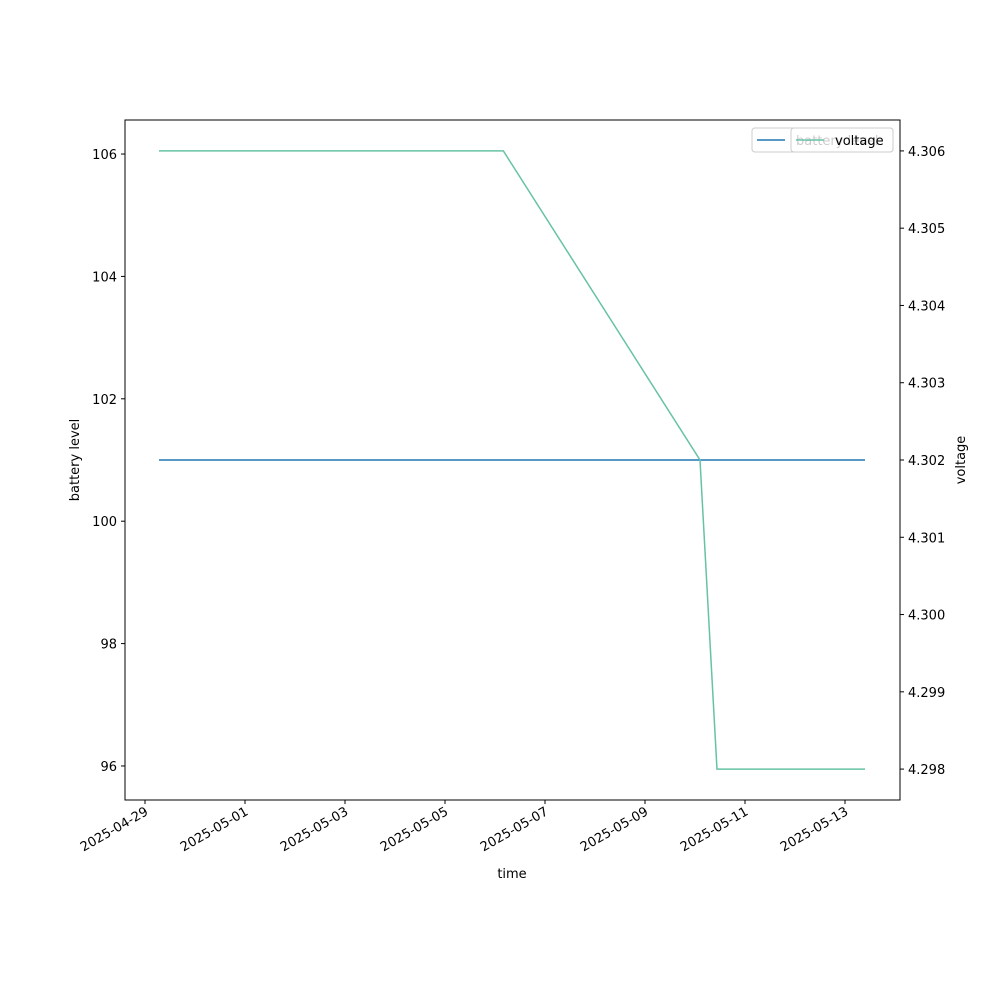  Describe the element at coordinates (104, 155) in the screenshot. I see `y-tick-label: 106` at that location.